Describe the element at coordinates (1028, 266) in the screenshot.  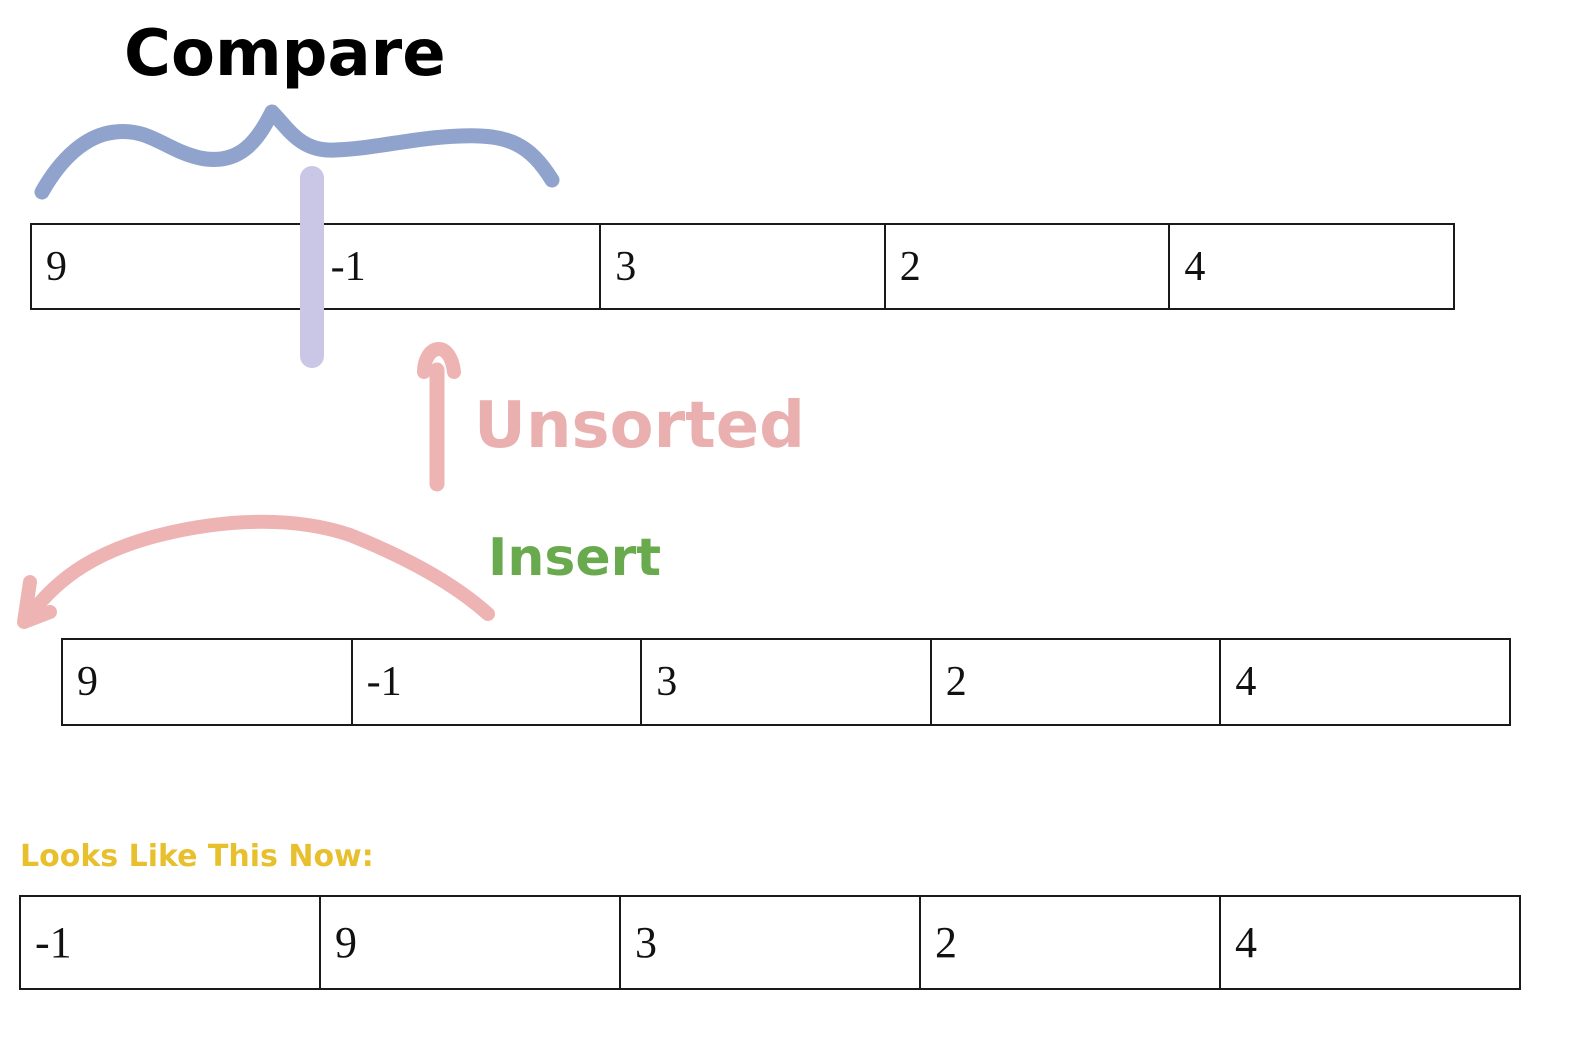
I see `array-before-cell: 2` at that location.